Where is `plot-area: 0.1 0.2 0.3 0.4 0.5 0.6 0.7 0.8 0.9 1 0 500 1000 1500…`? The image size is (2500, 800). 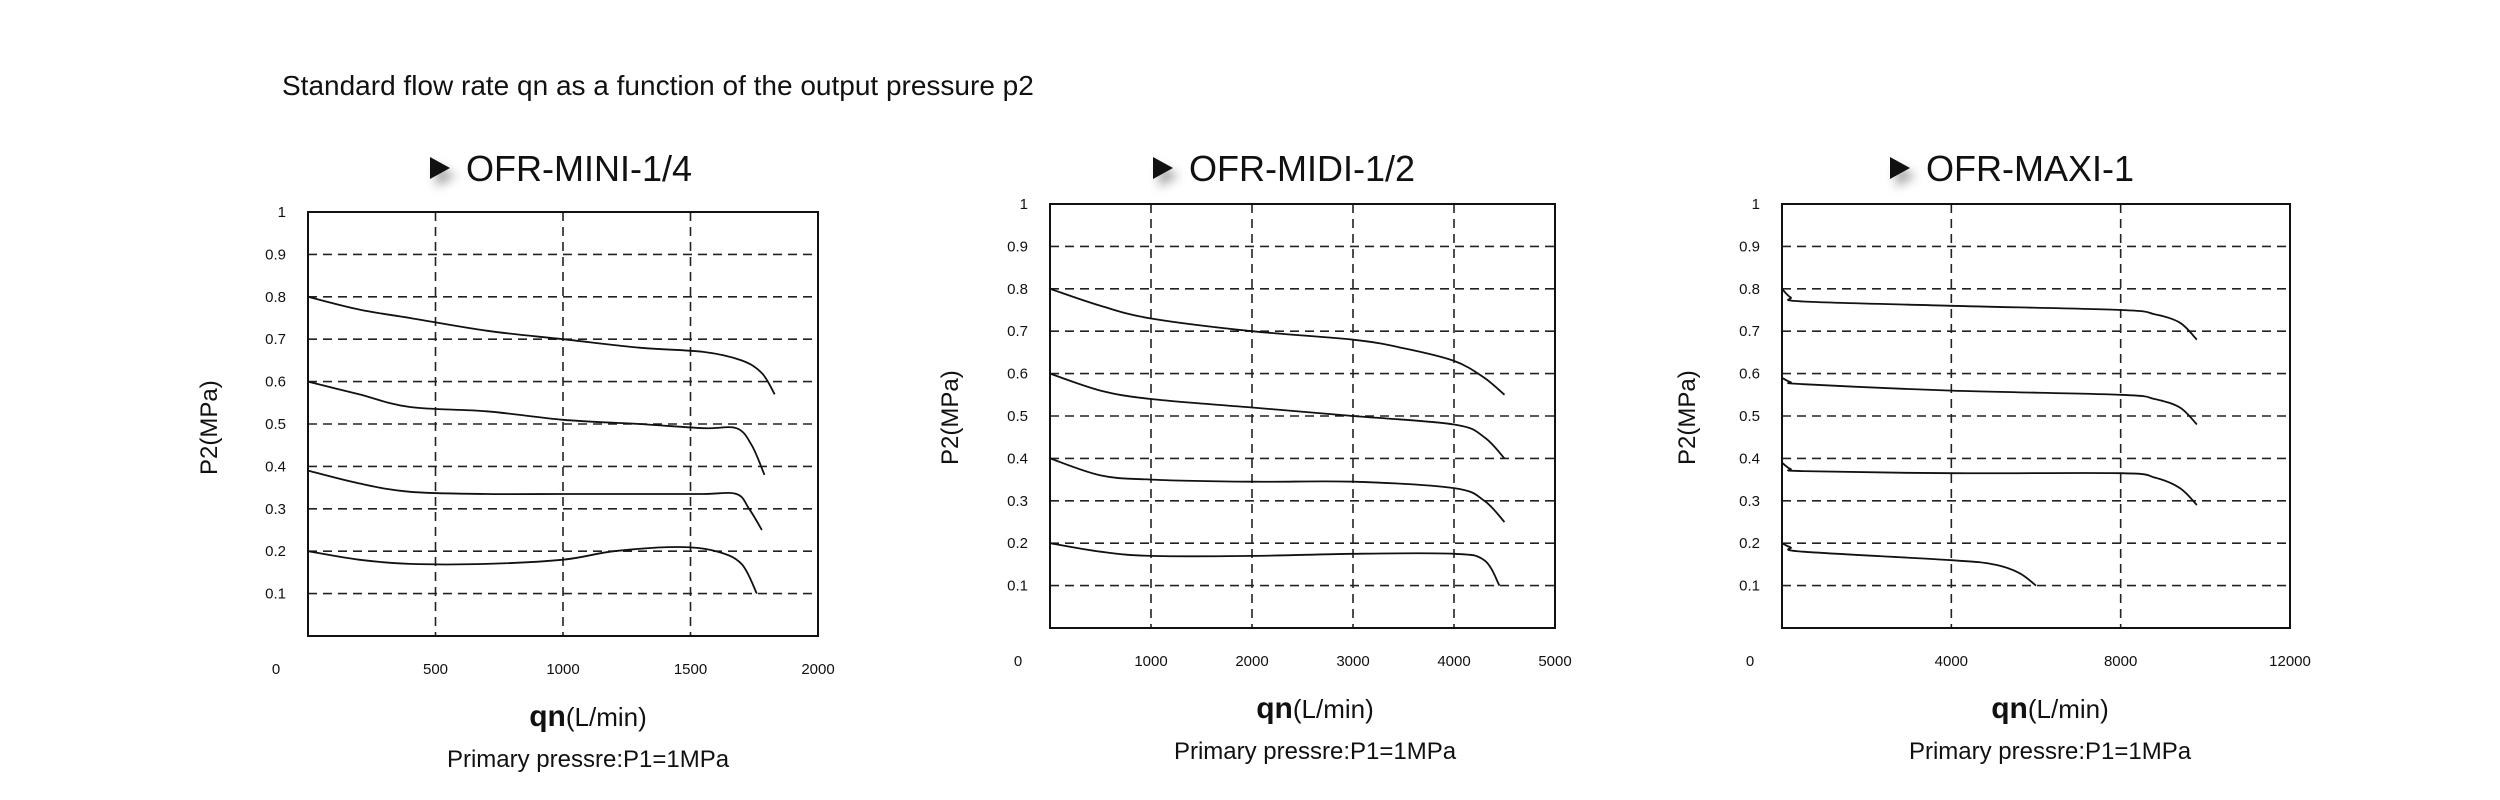 plot-area: 0.1 0.2 0.3 0.4 0.5 0.6 0.7 0.8 0.9 1 0 500 1000 1500… is located at coordinates (550, 441).